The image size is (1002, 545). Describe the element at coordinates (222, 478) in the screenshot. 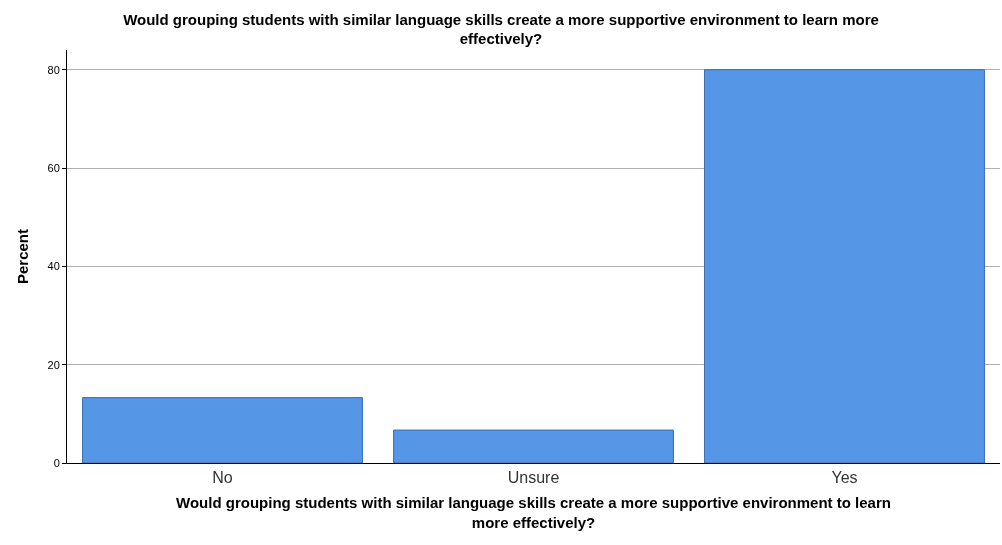

I see `x-tick-label: No` at that location.